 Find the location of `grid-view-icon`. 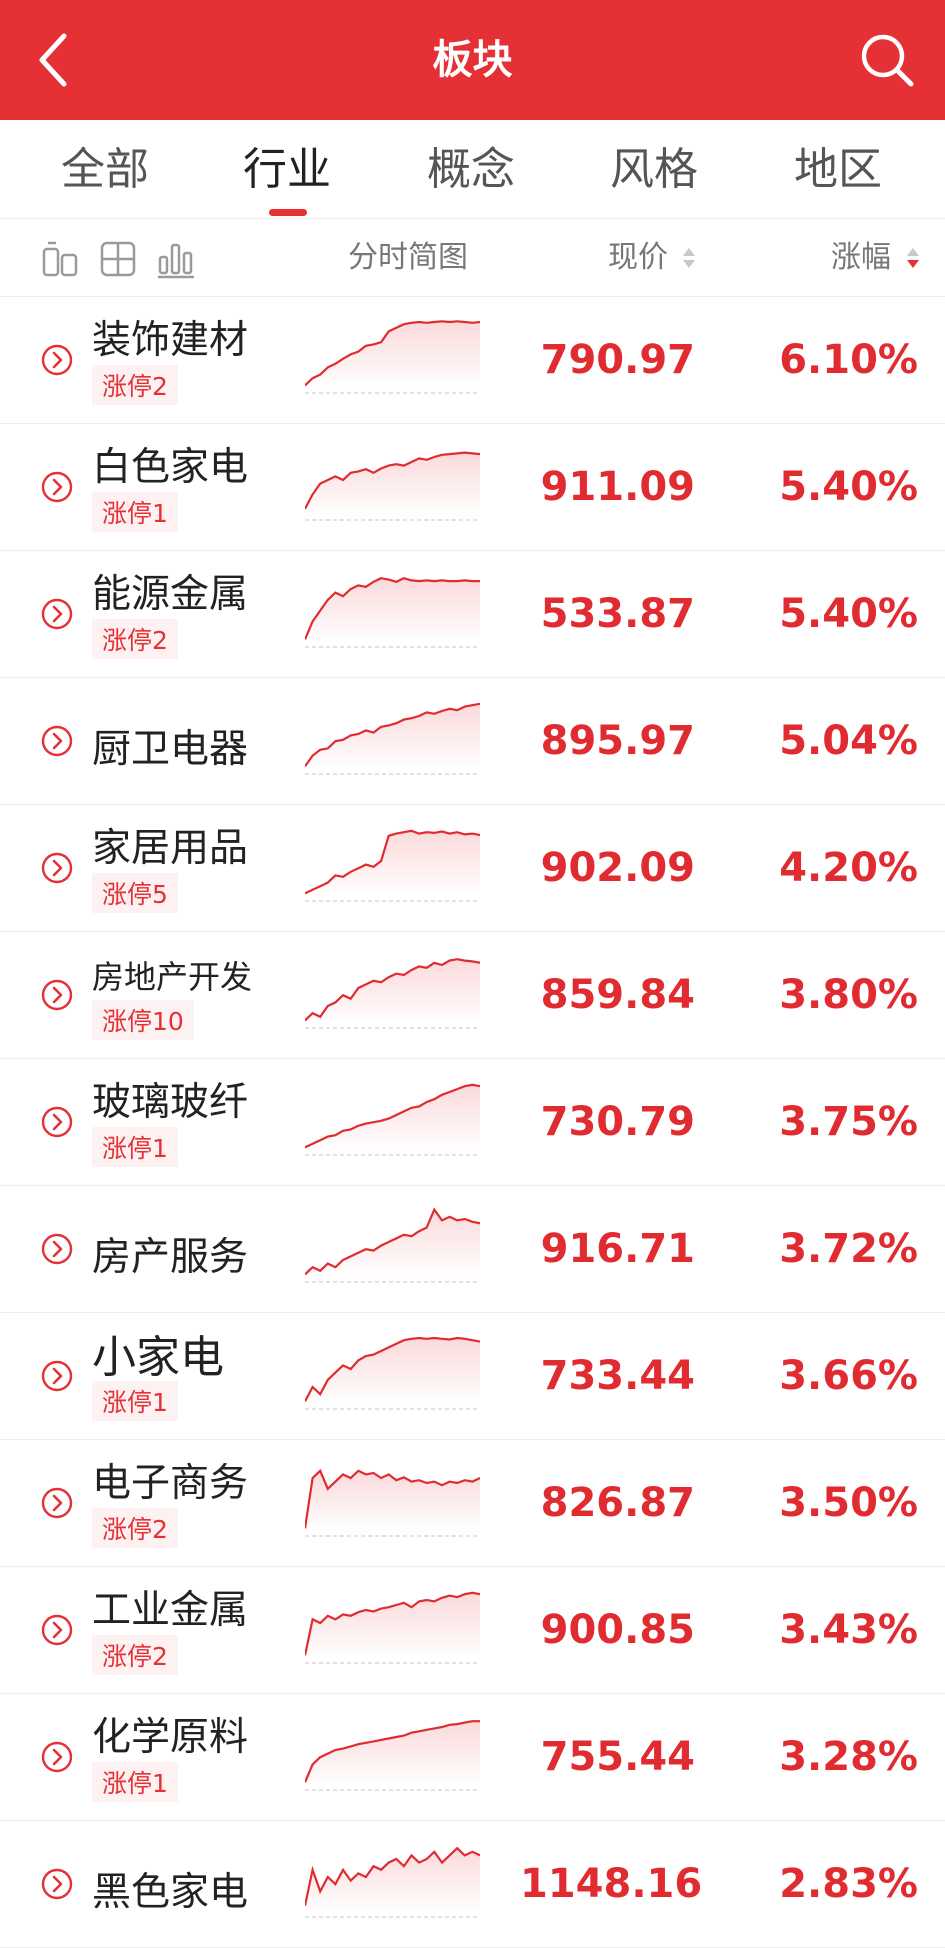

grid-view-icon is located at coordinates (118, 259).